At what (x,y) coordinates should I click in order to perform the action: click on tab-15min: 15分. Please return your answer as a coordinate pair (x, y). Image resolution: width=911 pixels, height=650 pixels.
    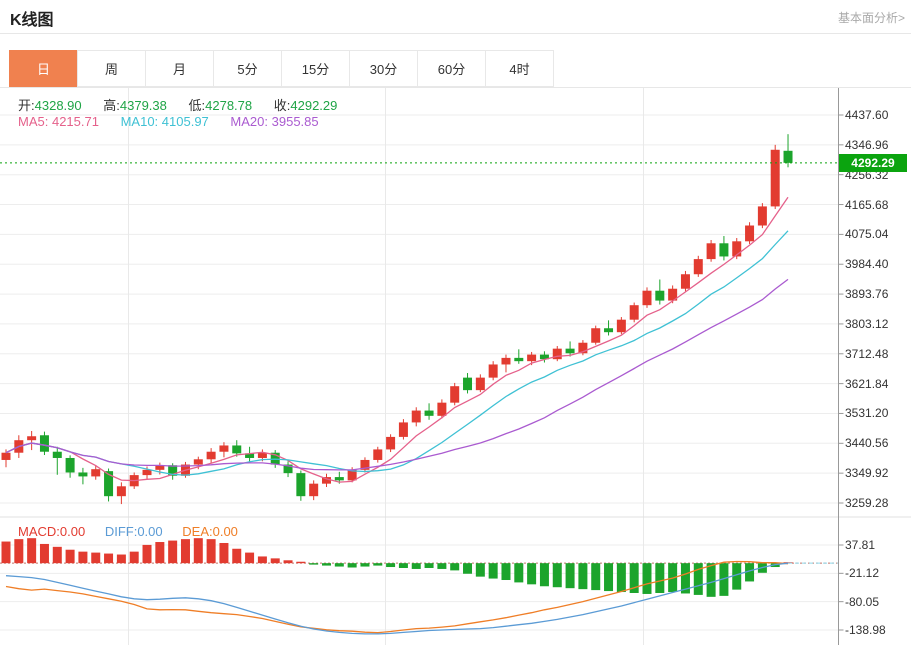
    Looking at the image, I should click on (315, 68).